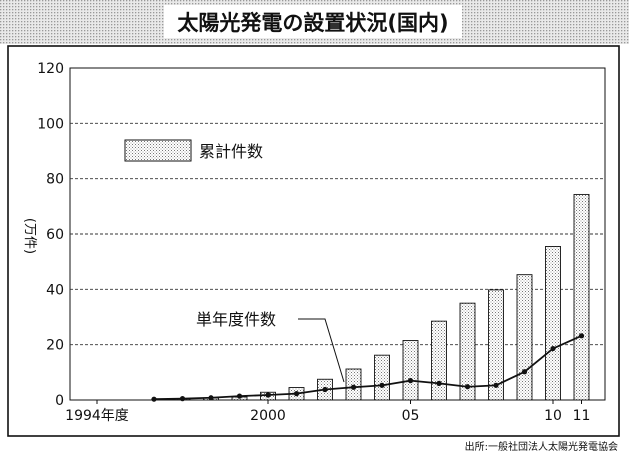 The width and height of the screenshot is (629, 459). I want to click on x-tick-label: 1994年度, so click(97, 416).